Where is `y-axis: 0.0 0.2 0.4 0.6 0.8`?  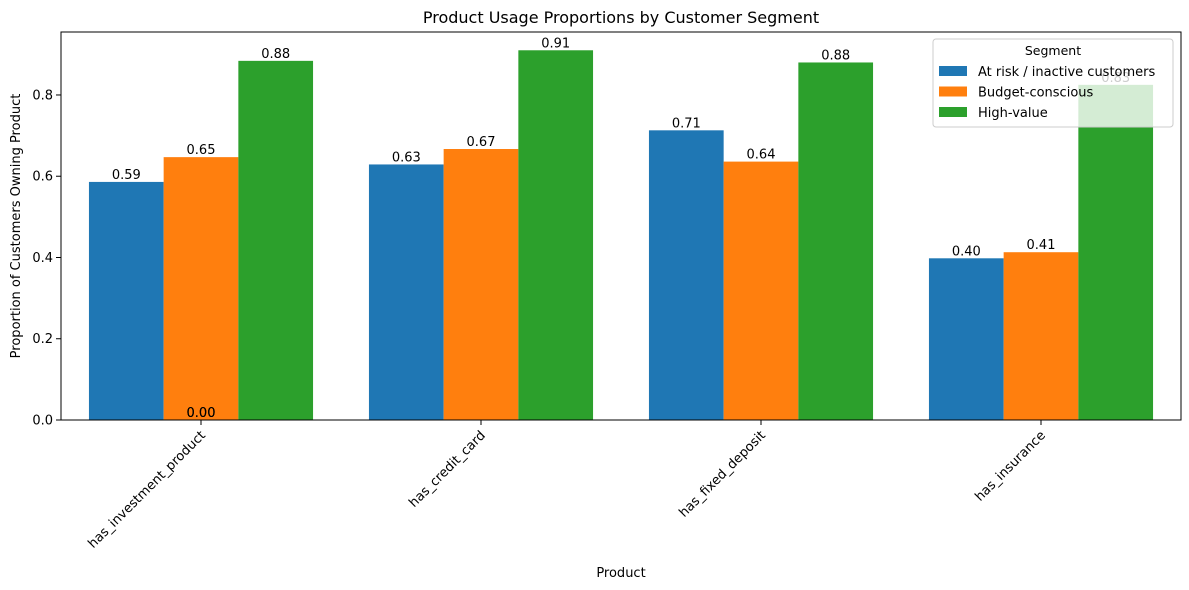 y-axis: 0.0 0.2 0.4 0.6 0.8 is located at coordinates (46, 258).